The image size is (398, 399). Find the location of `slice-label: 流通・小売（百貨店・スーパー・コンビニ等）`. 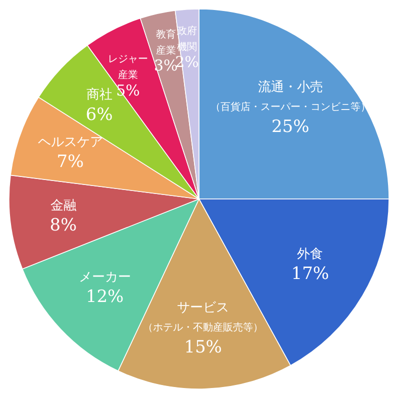

slice-label: 流通・小売（百貨店・スーパー・コンビニ等） is located at coordinates (290, 96).